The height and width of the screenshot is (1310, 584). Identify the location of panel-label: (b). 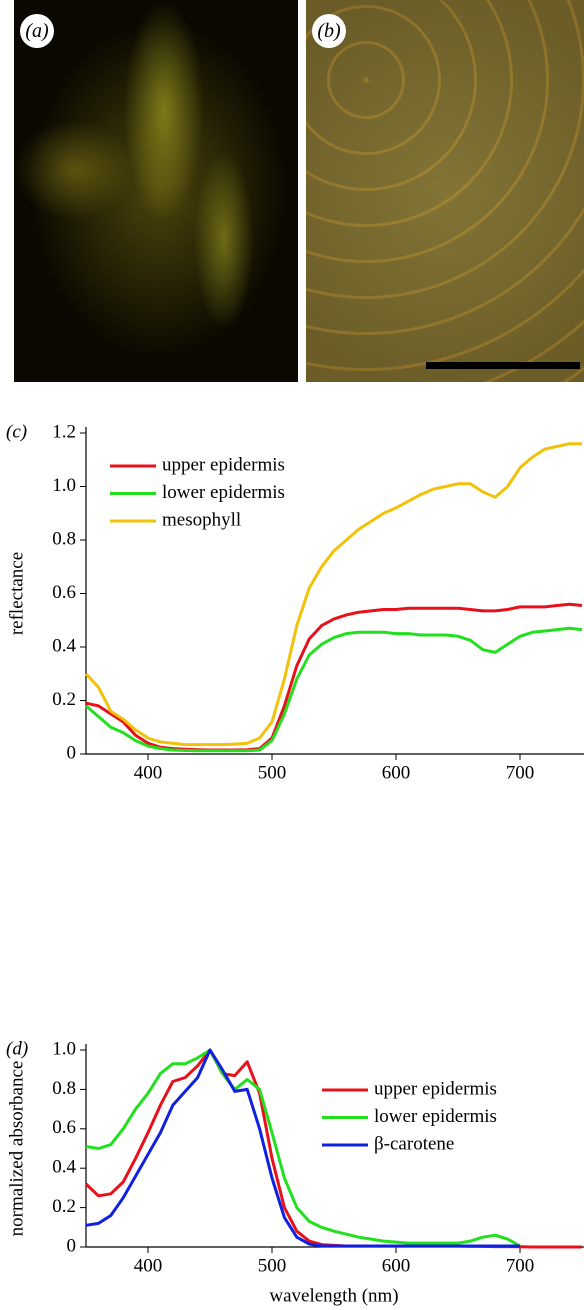
(329, 31).